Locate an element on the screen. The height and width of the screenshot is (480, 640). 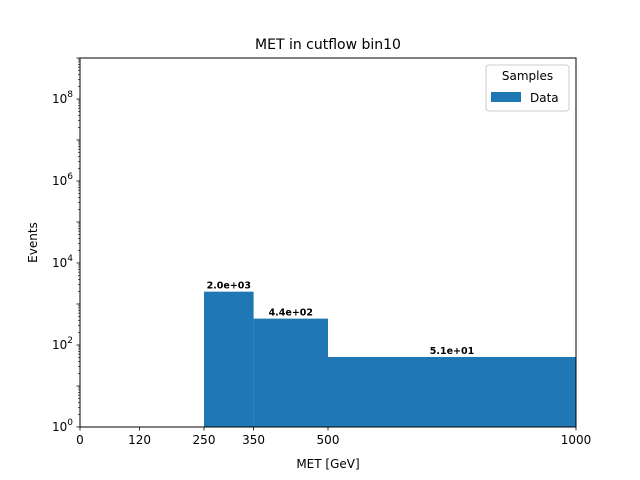
chart-title: MET in cutflow bin10 is located at coordinates (328, 45).